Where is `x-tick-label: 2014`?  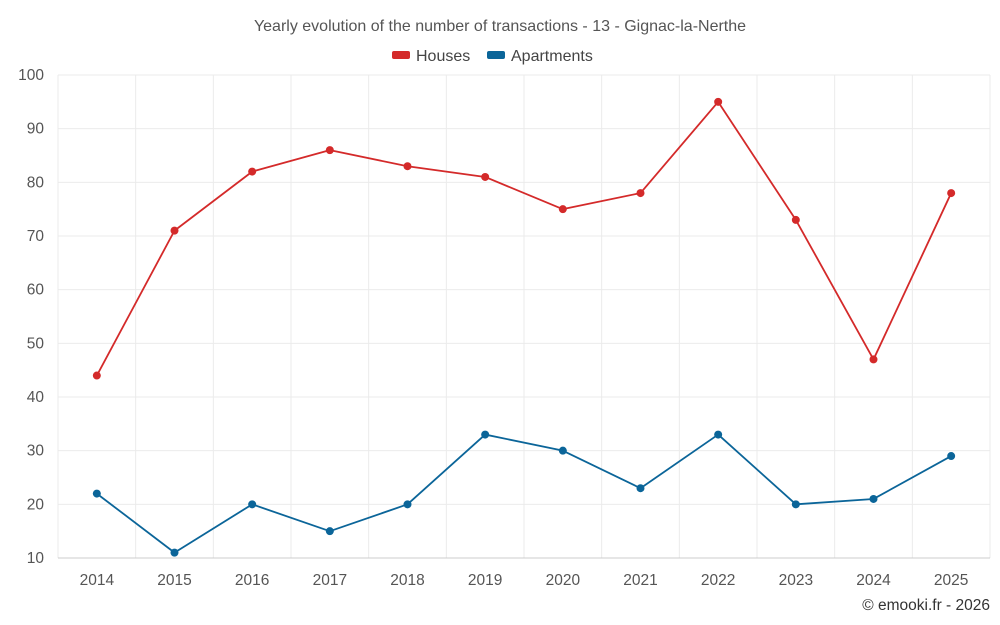
x-tick-label: 2014 is located at coordinates (97, 580).